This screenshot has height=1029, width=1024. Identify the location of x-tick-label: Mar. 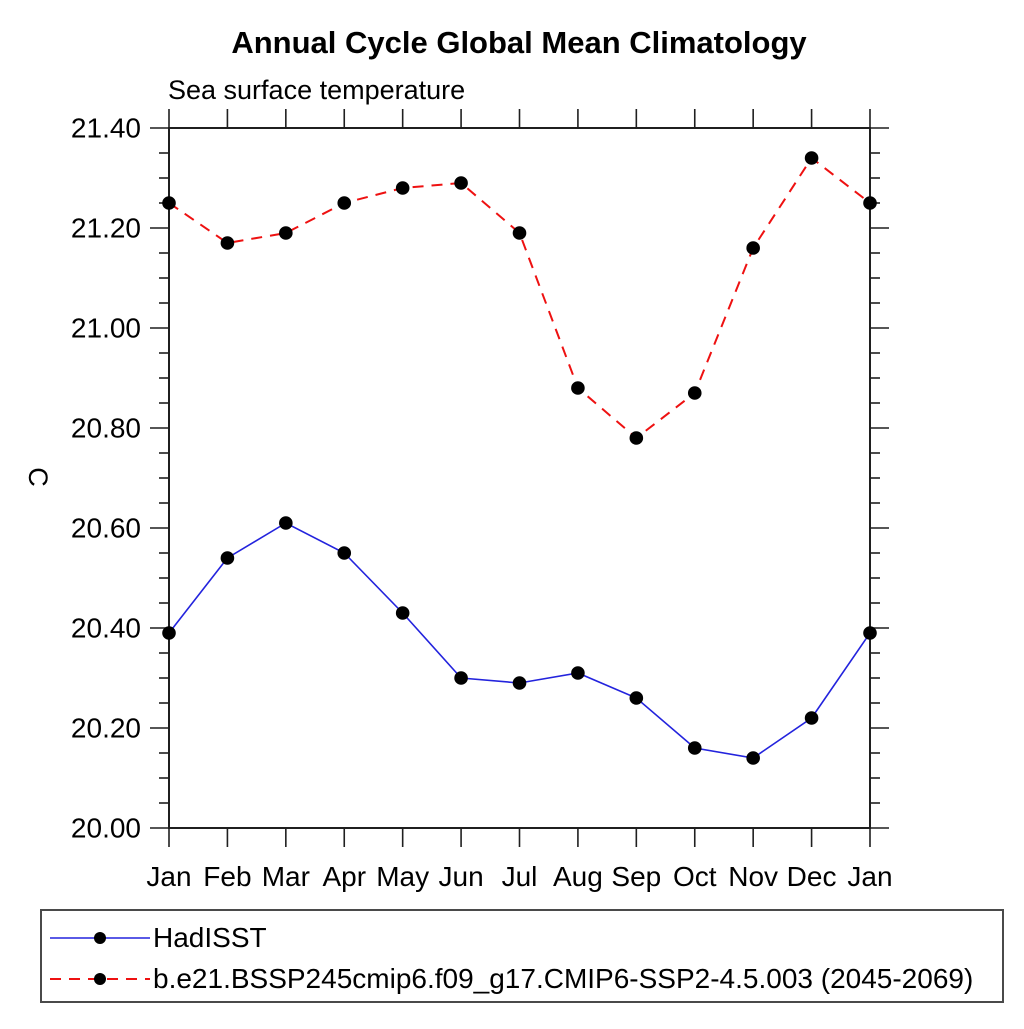
(286, 876).